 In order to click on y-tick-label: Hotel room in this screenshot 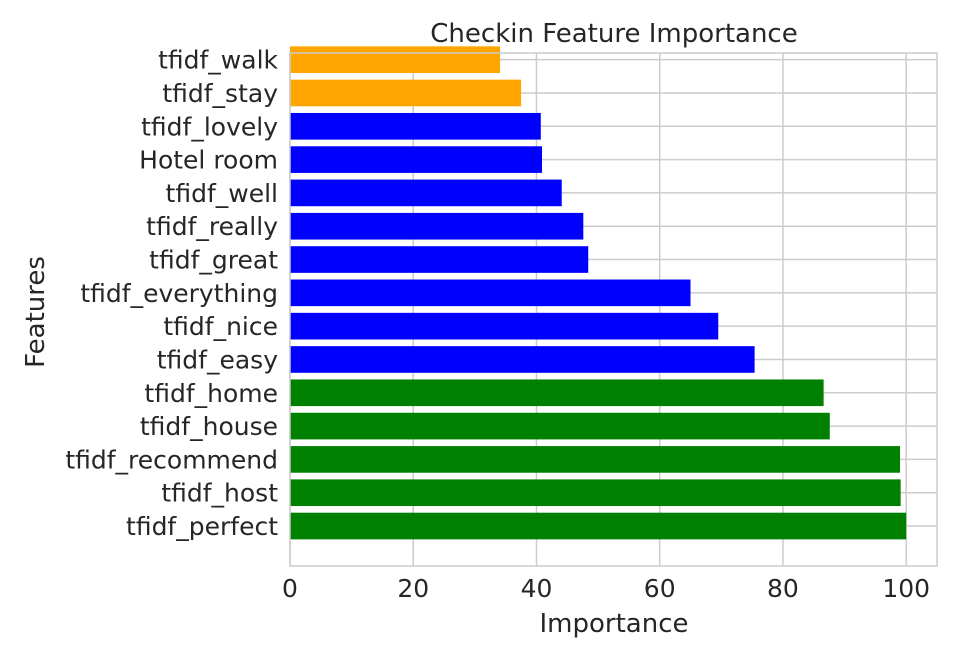, I will do `click(208, 160)`.